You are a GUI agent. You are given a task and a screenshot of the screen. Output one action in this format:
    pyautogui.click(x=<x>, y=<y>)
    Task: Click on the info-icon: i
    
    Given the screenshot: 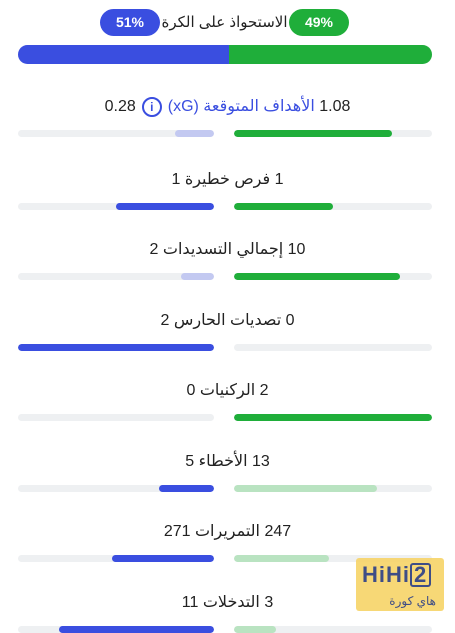 What is the action you would take?
    pyautogui.click(x=151, y=106)
    